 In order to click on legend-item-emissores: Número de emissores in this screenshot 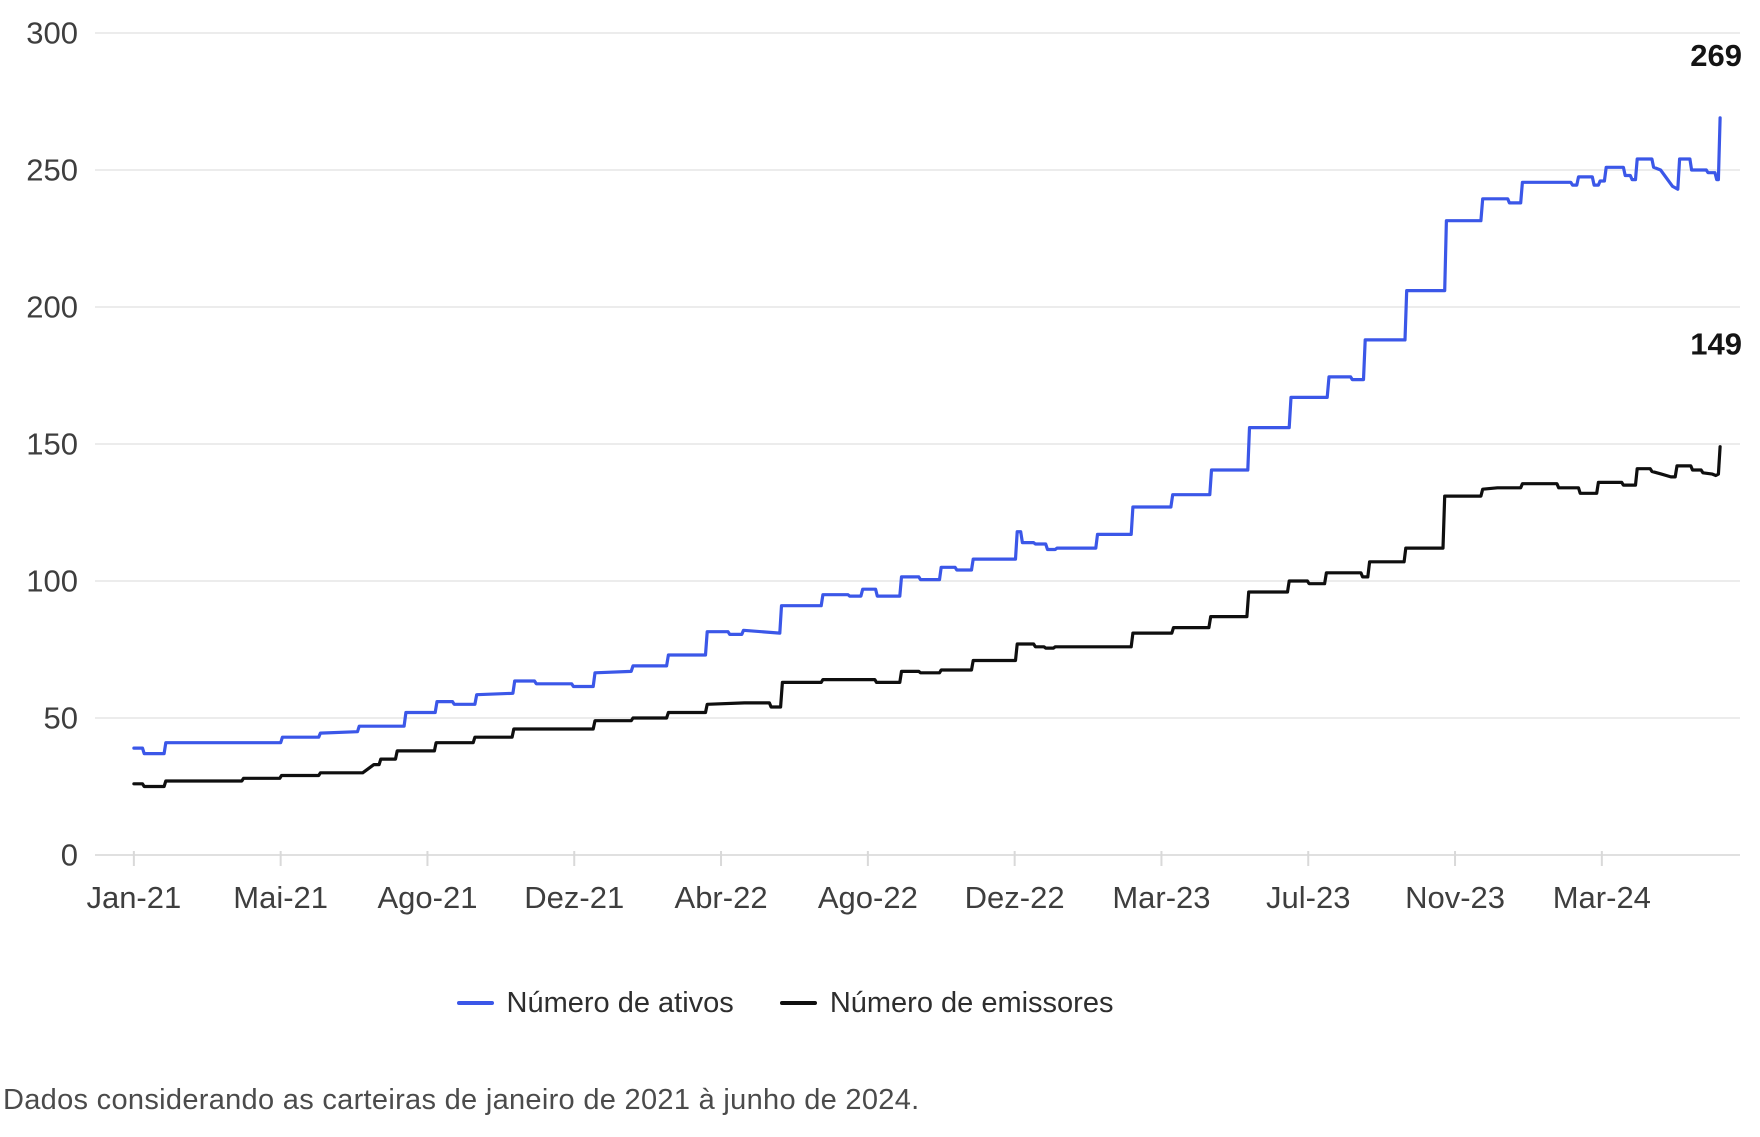, I will do `click(946, 1003)`.